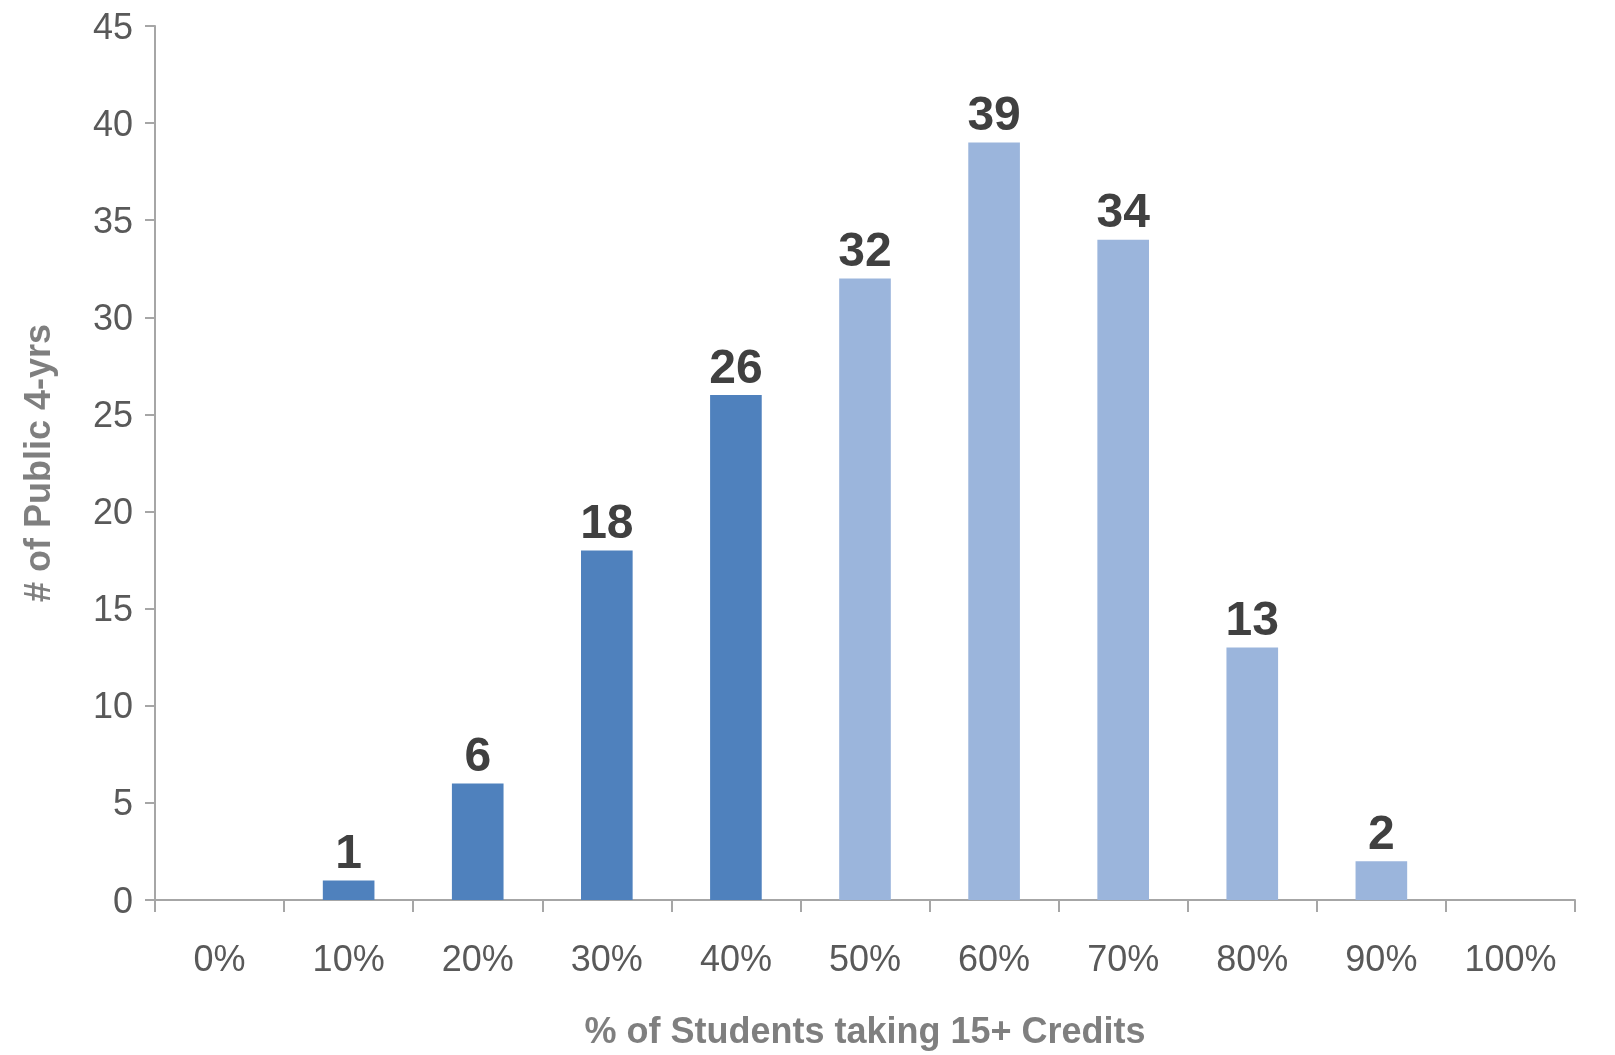  I want to click on x-tick-label: 70%, so click(1123, 958).